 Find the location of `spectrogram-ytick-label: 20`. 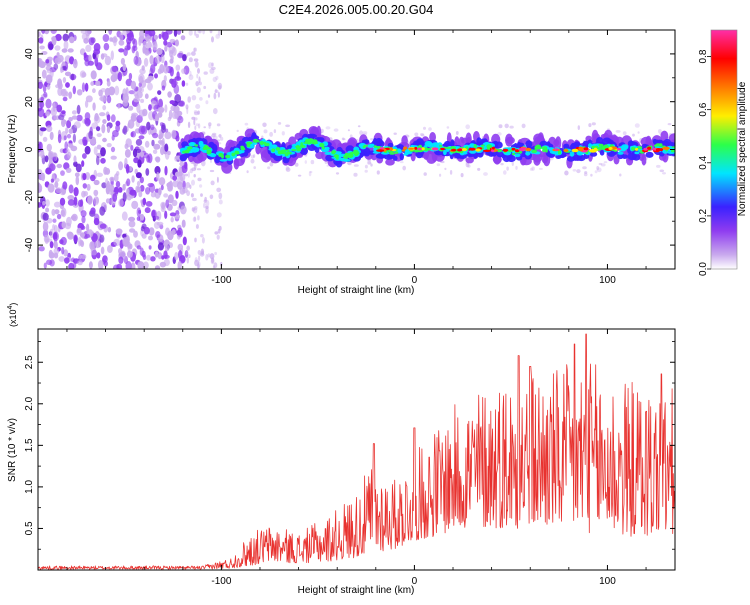

spectrogram-ytick-label: 20 is located at coordinates (29, 102).